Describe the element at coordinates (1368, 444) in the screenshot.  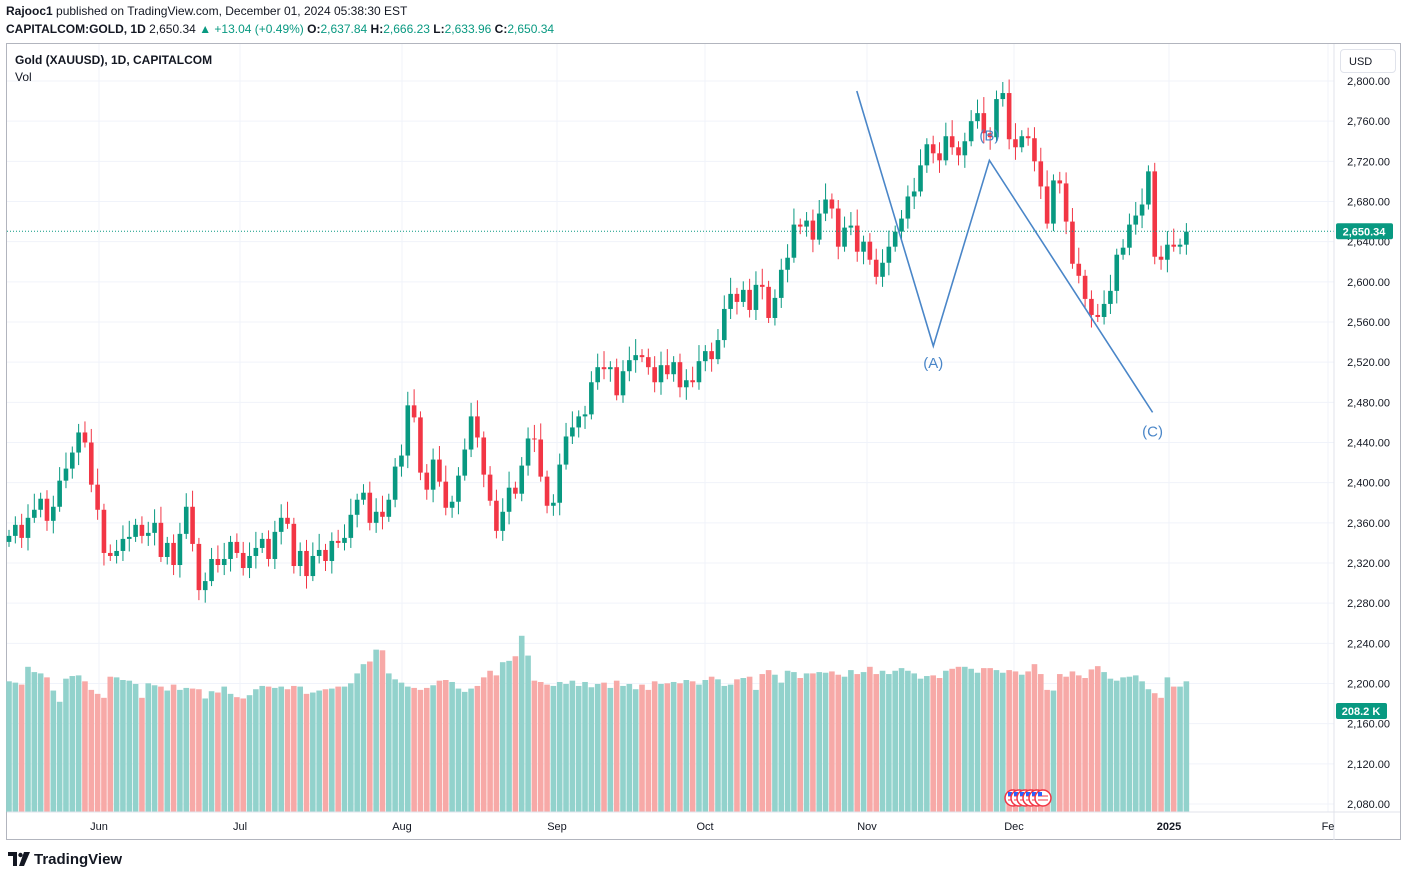
I see `price-tick-label: 2,440.00` at that location.